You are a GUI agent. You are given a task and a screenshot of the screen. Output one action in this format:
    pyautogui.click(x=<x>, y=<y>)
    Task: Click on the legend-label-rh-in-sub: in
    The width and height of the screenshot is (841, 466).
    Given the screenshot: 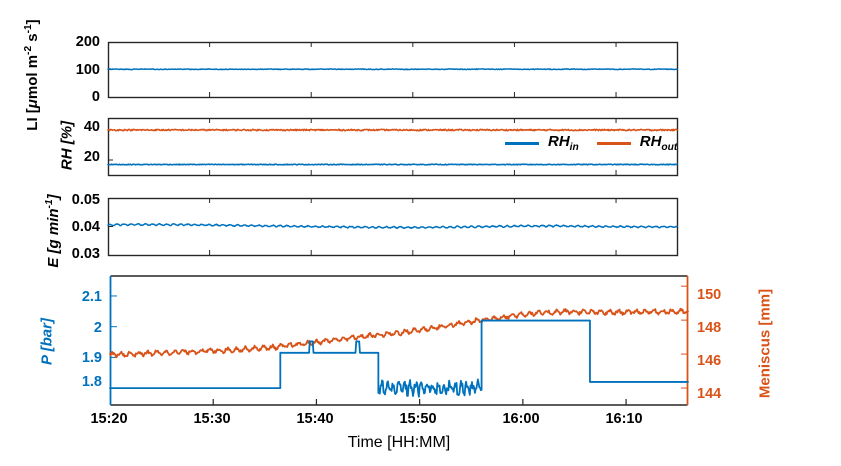 What is the action you would take?
    pyautogui.click(x=574, y=147)
    